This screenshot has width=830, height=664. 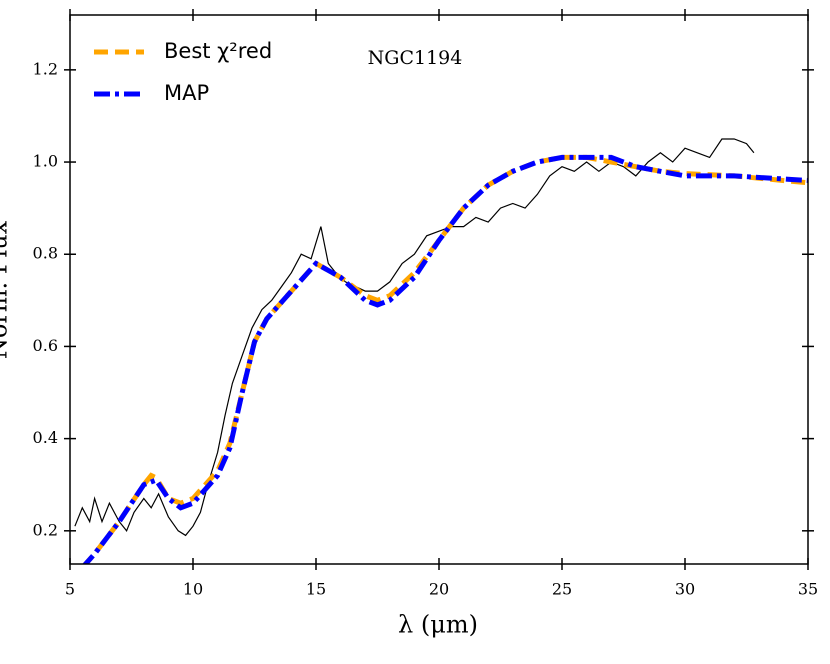 What do you see at coordinates (316, 589) in the screenshot?
I see `x-tick-label: 15` at bounding box center [316, 589].